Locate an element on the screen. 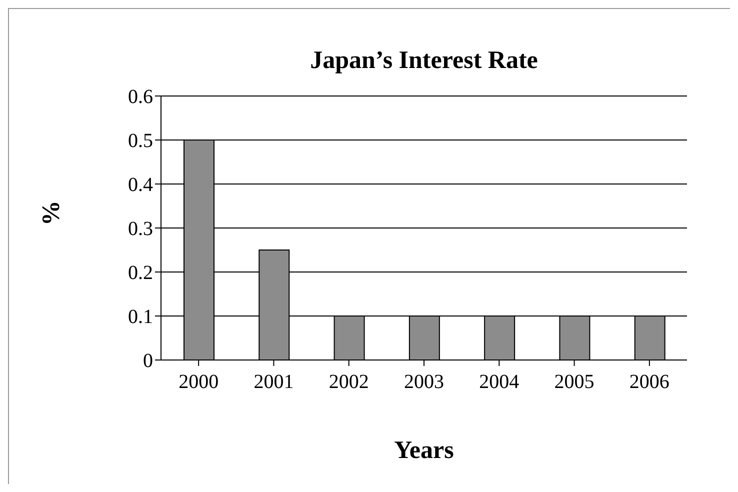 This screenshot has width=738, height=492. chart-title: Japan’s Interest Rate is located at coordinates (424, 61).